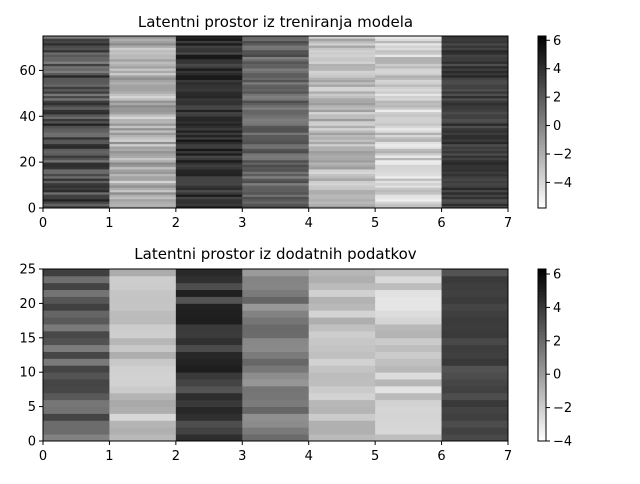  What do you see at coordinates (242, 456) in the screenshot?
I see `x-tick-label: 3` at bounding box center [242, 456].